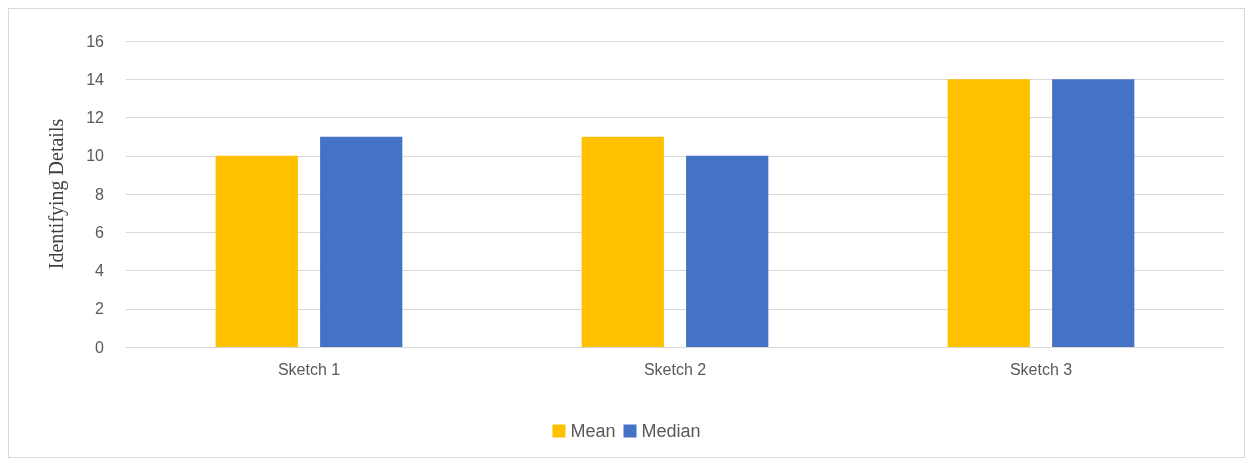 The image size is (1253, 466). Describe the element at coordinates (100, 194) in the screenshot. I see `y-tick-label: 8` at that location.